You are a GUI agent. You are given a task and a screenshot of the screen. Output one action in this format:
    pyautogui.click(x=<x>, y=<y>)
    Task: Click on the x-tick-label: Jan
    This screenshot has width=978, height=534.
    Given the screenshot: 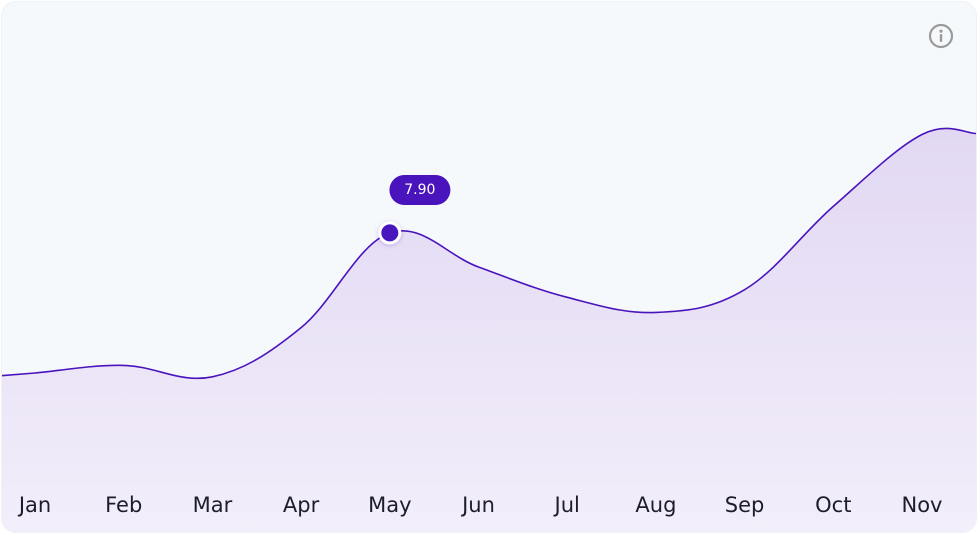 What is the action you would take?
    pyautogui.click(x=34, y=505)
    